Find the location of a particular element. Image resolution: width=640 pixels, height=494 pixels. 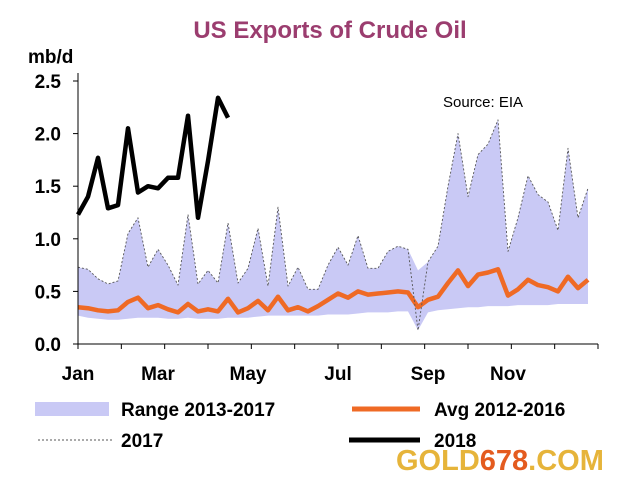

x-tick-label: Mar is located at coordinates (158, 374).